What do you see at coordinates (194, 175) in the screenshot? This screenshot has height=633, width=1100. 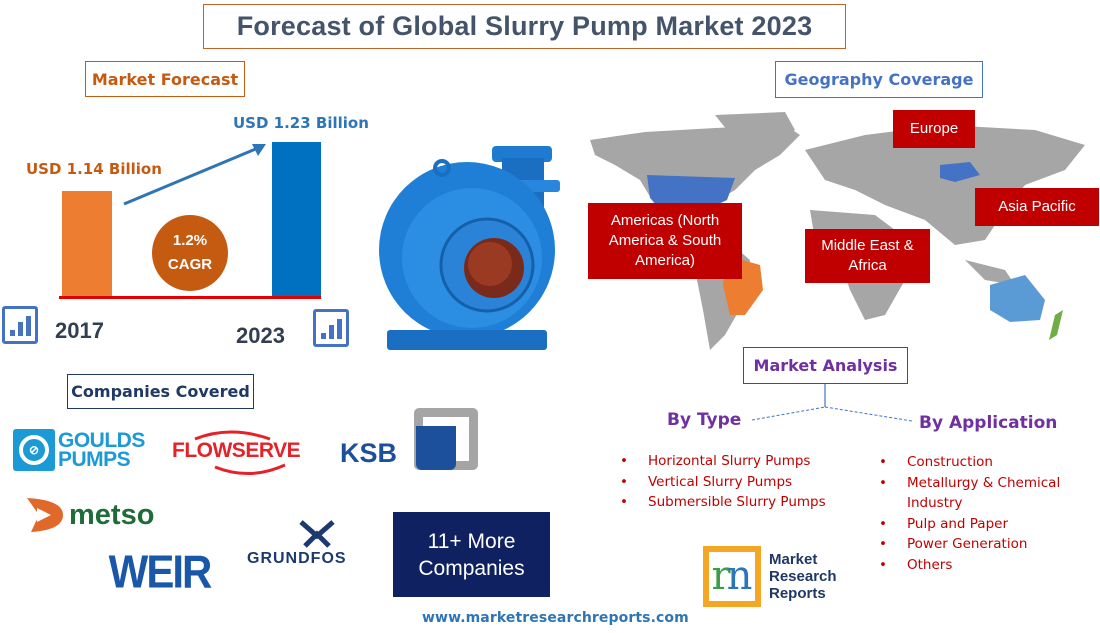 I see `growth-arrow-icon` at bounding box center [194, 175].